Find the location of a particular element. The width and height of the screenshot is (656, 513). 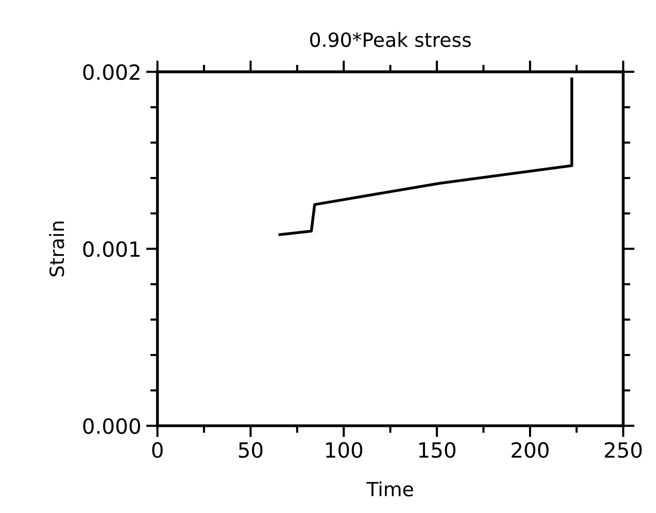

chart-title: 0.90*Peak stress is located at coordinates (390, 40).